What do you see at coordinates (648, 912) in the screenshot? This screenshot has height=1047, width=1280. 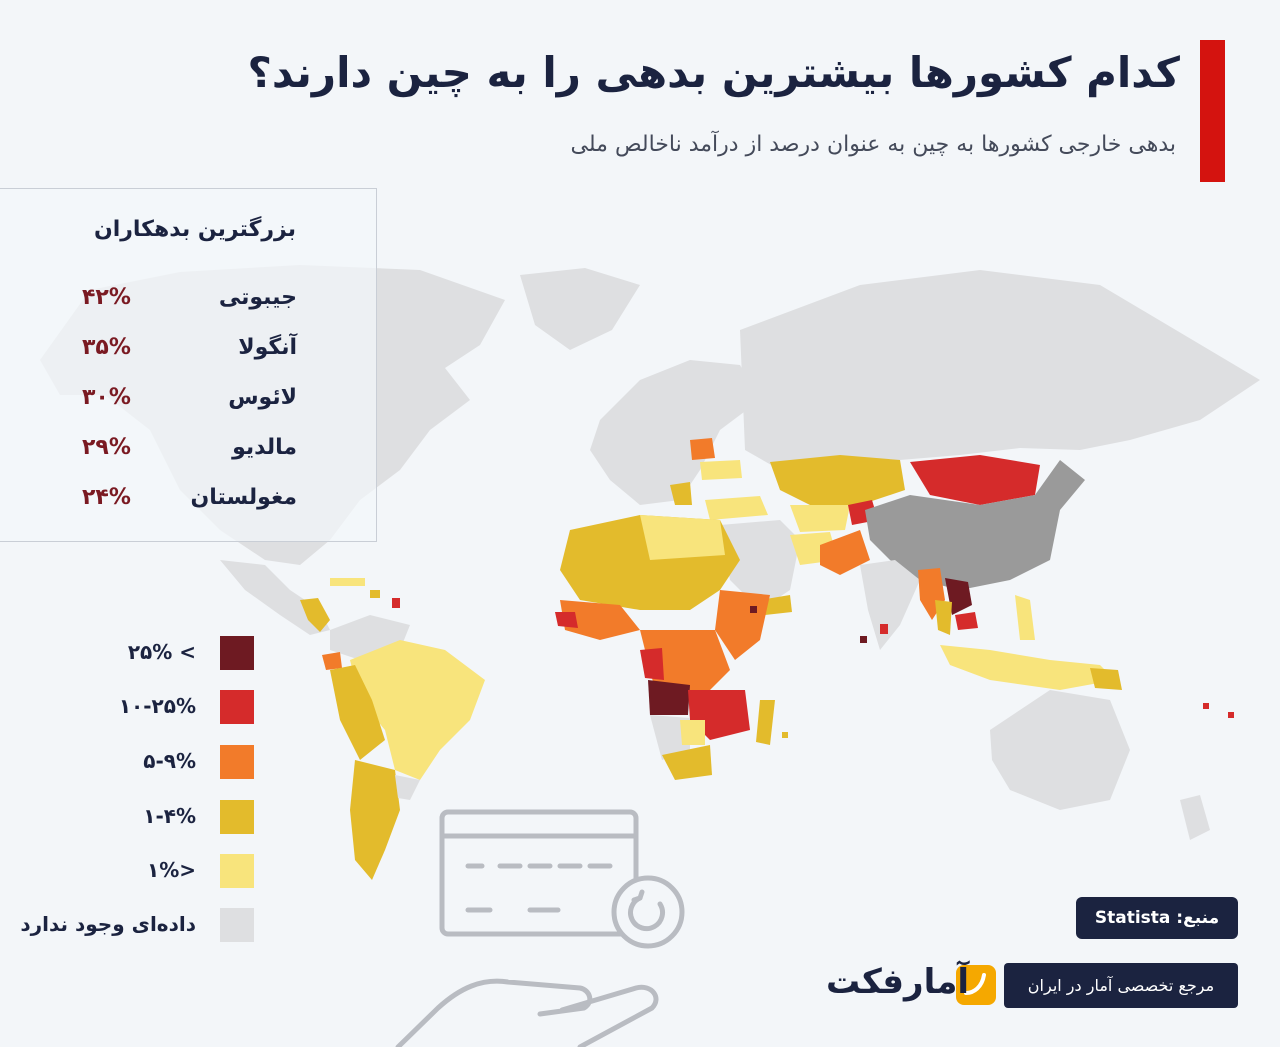 I see `refresh-icon` at bounding box center [648, 912].